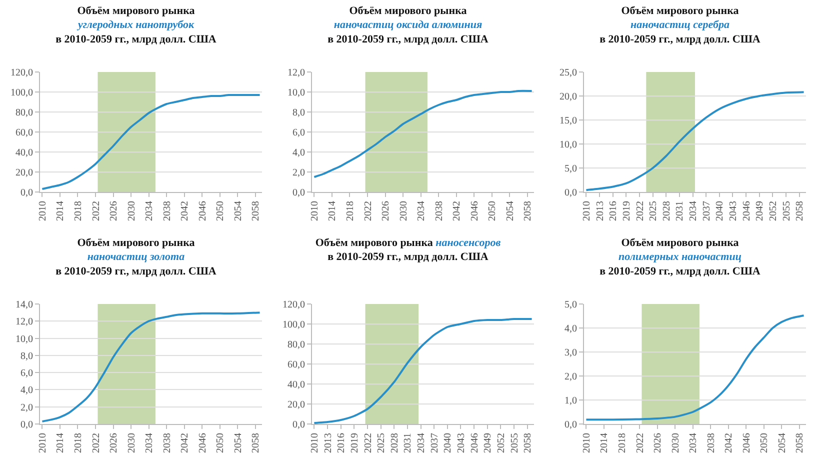 The image size is (818, 464). What do you see at coordinates (298, 113) in the screenshot?
I see `y-tick-label: 8,0` at bounding box center [298, 113].